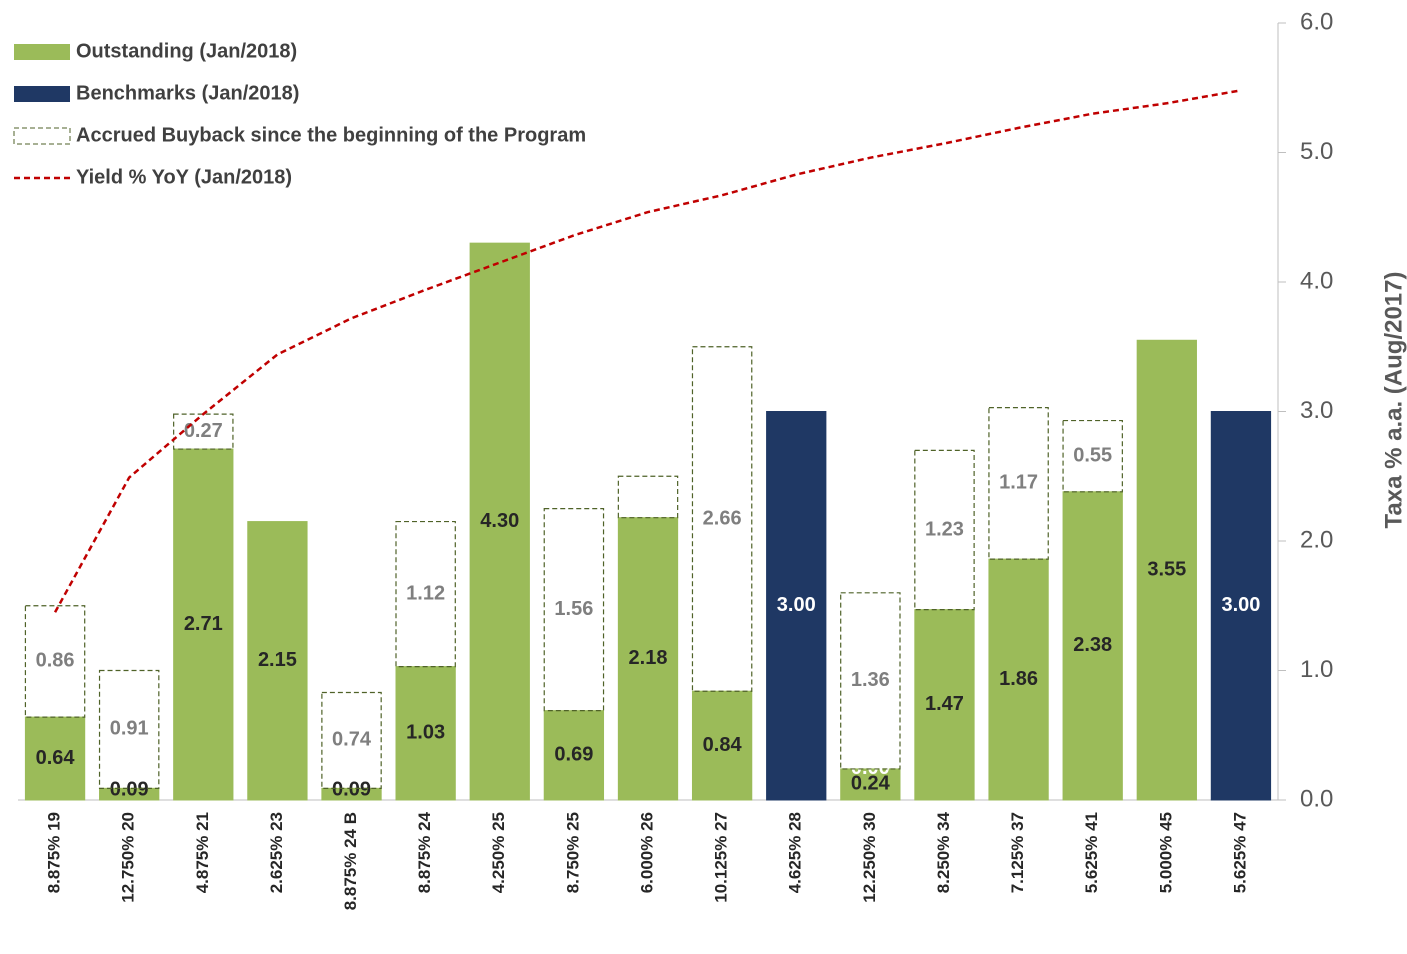 The height and width of the screenshot is (954, 1407). What do you see at coordinates (572, 852) in the screenshot?
I see `x-tick-label: 8.750% 25` at bounding box center [572, 852].